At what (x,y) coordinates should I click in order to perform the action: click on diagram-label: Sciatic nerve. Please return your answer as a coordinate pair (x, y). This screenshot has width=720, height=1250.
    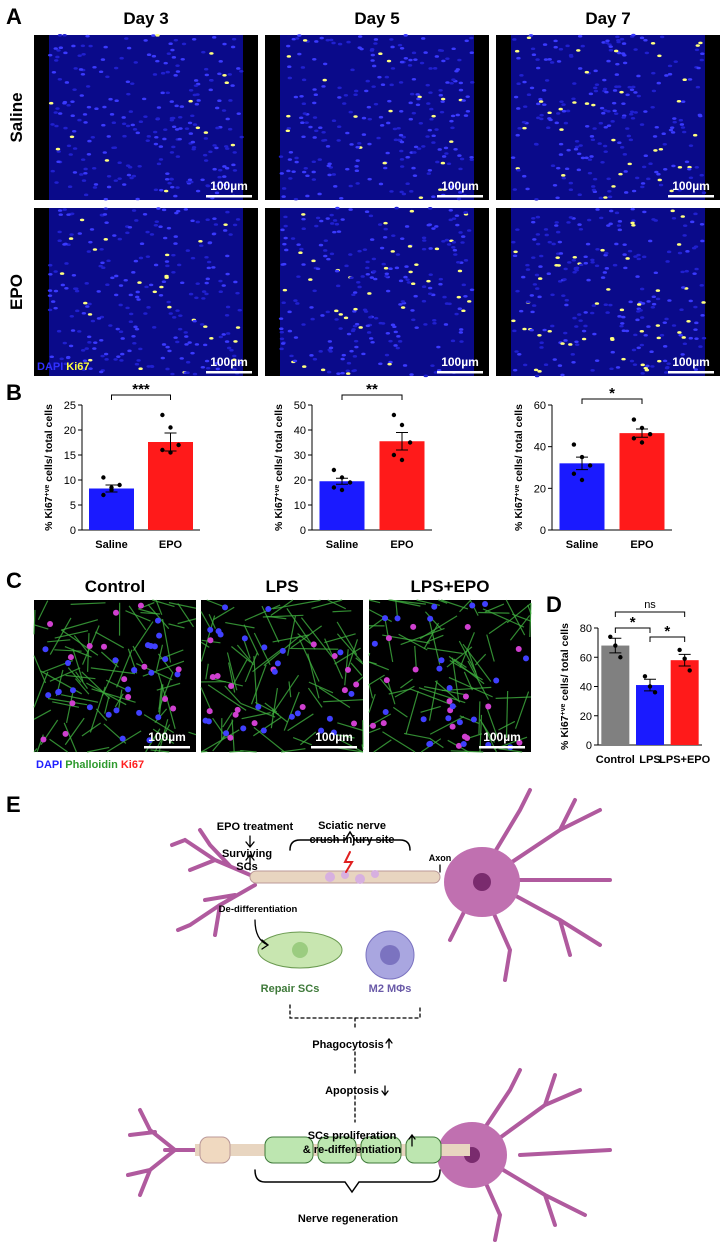
    Looking at the image, I should click on (352, 826).